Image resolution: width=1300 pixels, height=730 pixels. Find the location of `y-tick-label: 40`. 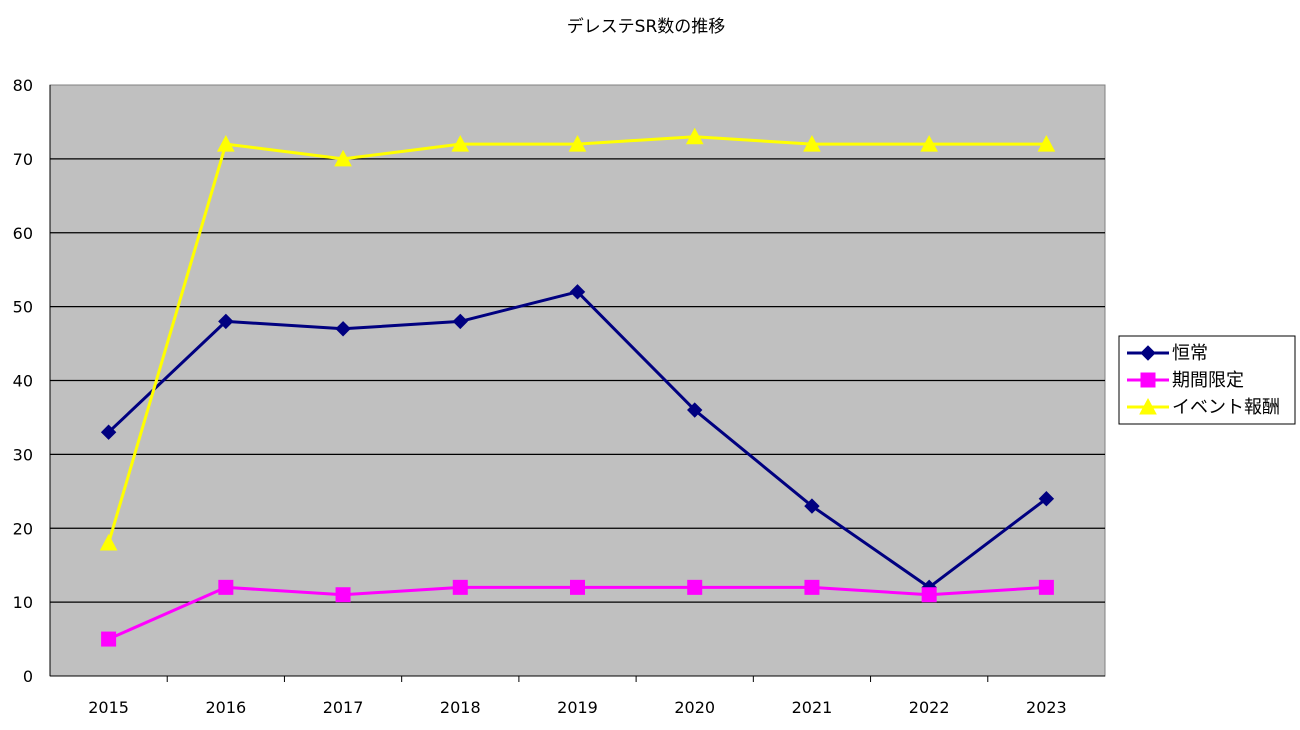

y-tick-label: 40 is located at coordinates (23, 381).